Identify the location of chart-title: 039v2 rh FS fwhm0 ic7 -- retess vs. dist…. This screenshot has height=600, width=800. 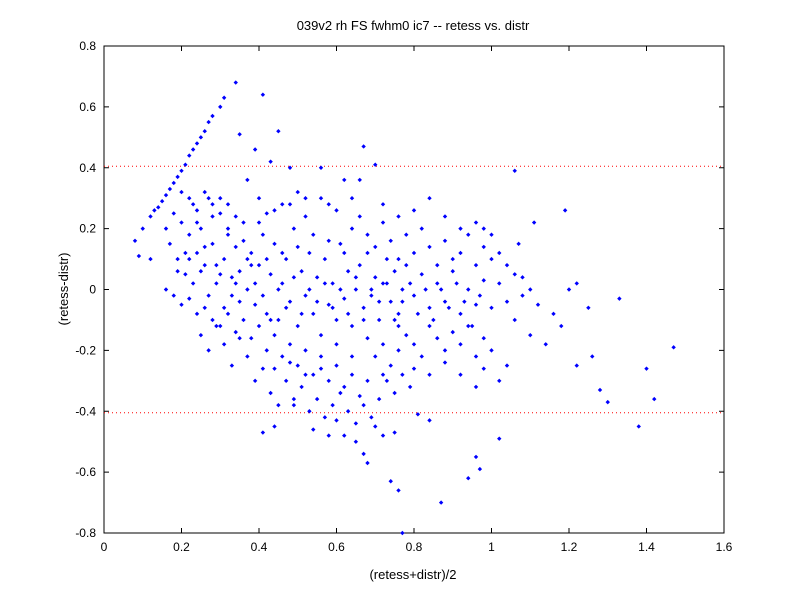
(413, 25).